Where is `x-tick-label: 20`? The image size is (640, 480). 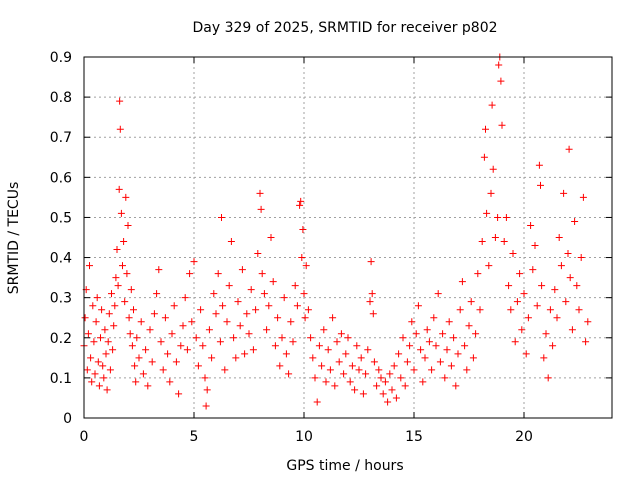
x-tick-label: 20 is located at coordinates (524, 437).